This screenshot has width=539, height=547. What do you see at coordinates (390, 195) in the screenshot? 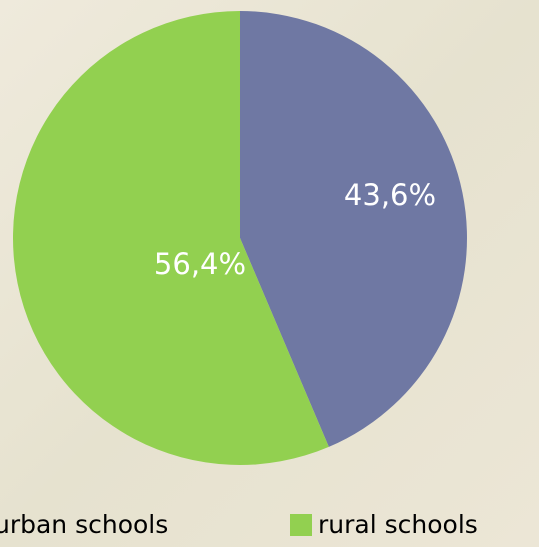
I see `data-label: 43,6%` at bounding box center [390, 195].